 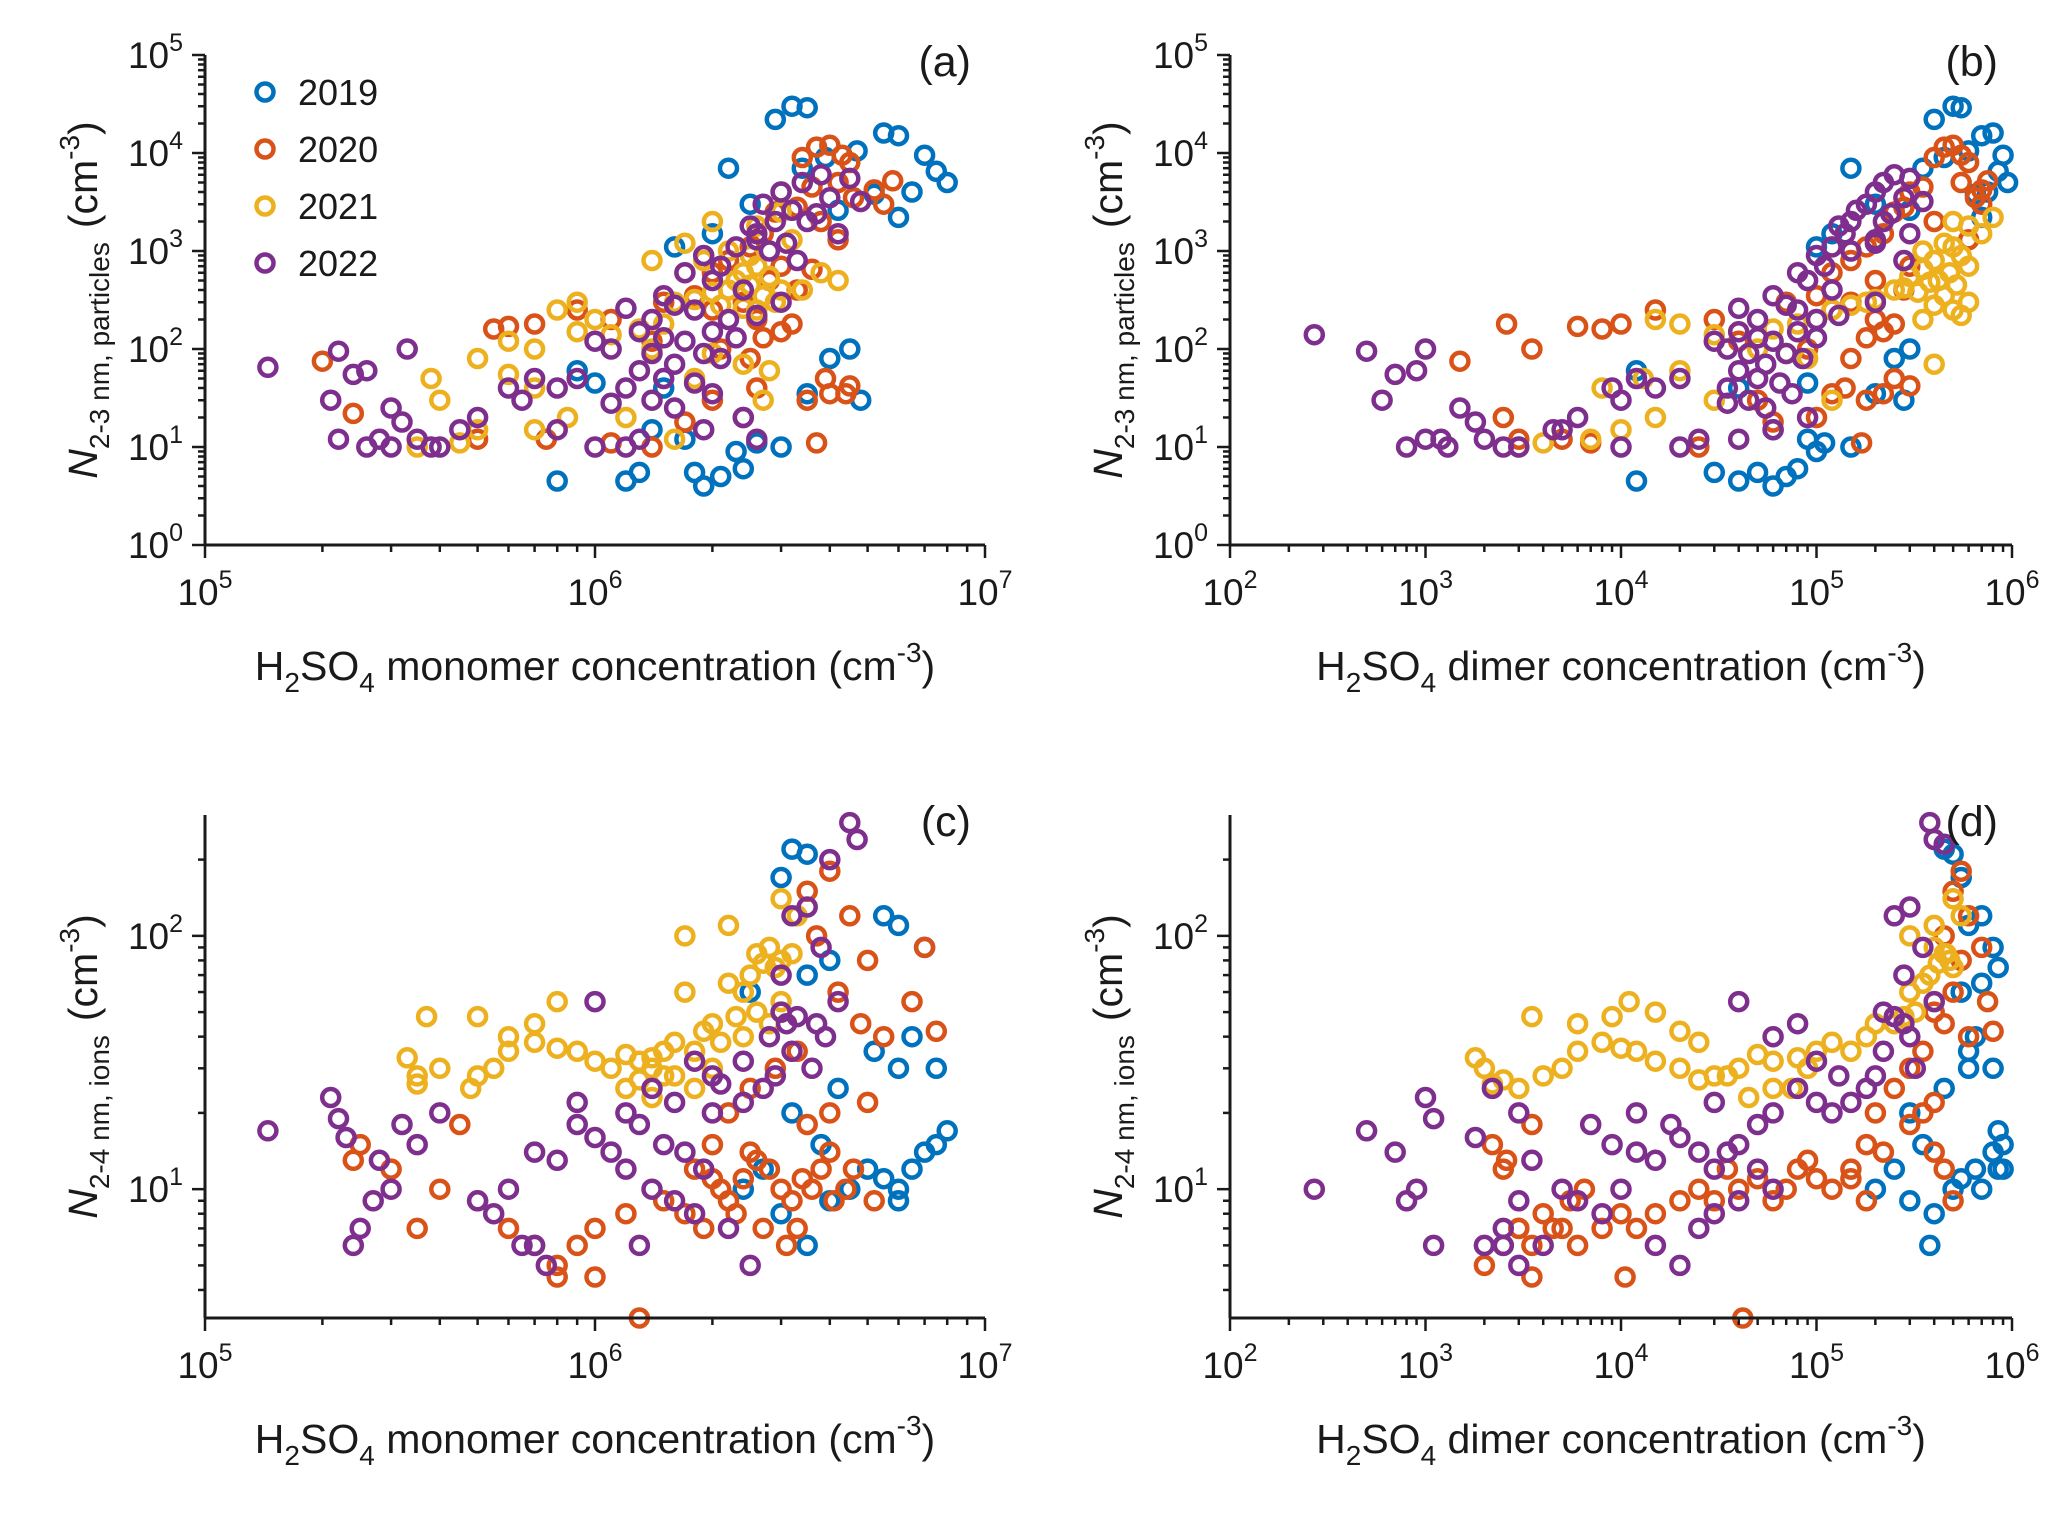 What do you see at coordinates (338, 92) in the screenshot?
I see `legend-label: 2019` at bounding box center [338, 92].